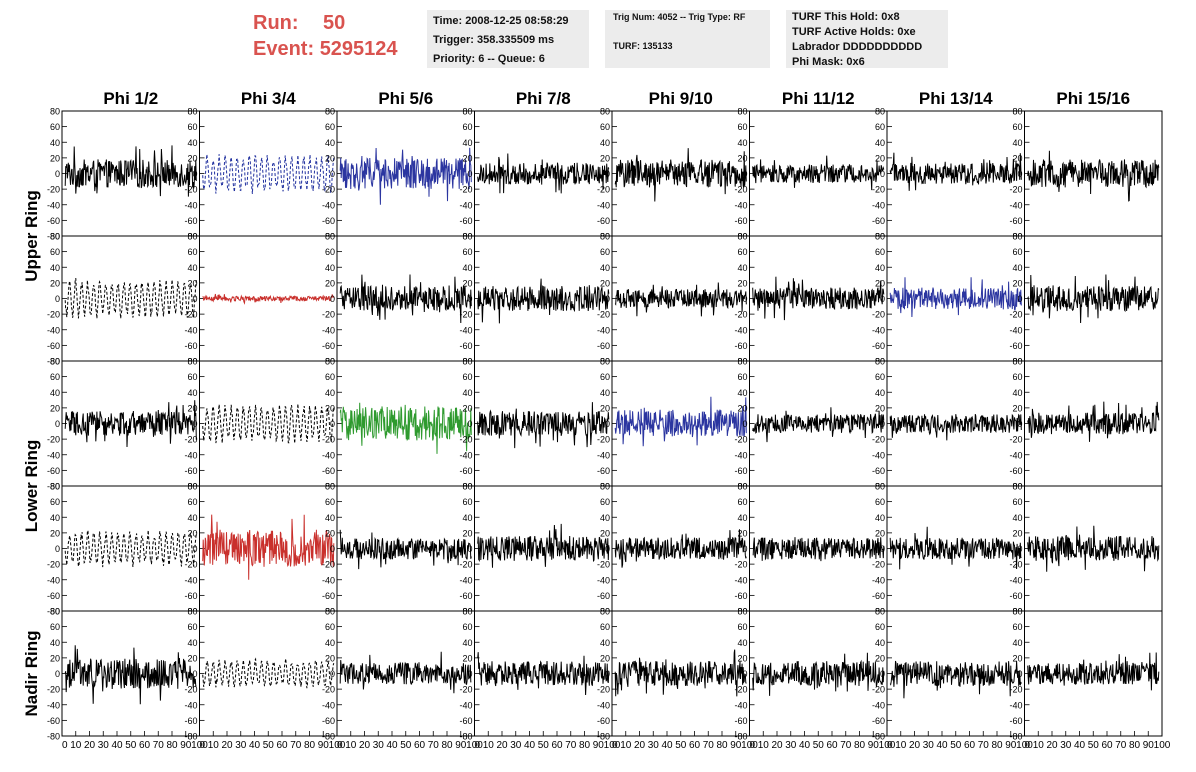 Image resolution: width=1196 pixels, height=772 pixels. I want to click on x-tick-label: 60, so click(695, 745).